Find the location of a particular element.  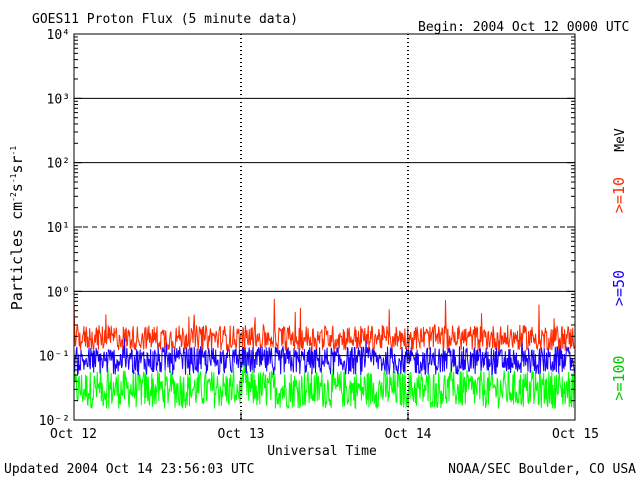

credit: NOAA/SEC Boulder, CO USA is located at coordinates (542, 469).